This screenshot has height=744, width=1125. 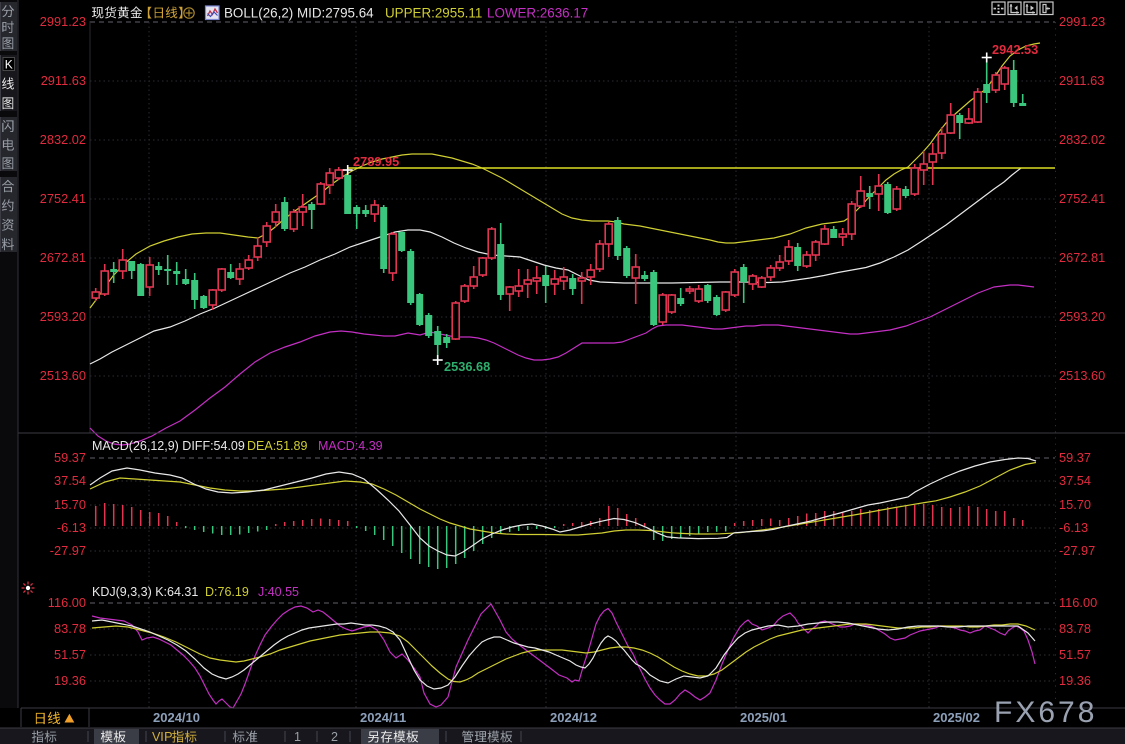 What do you see at coordinates (299, 13) in the screenshot?
I see `svg-text: BOLL(26,2) MID:2795.64` at bounding box center [299, 13].